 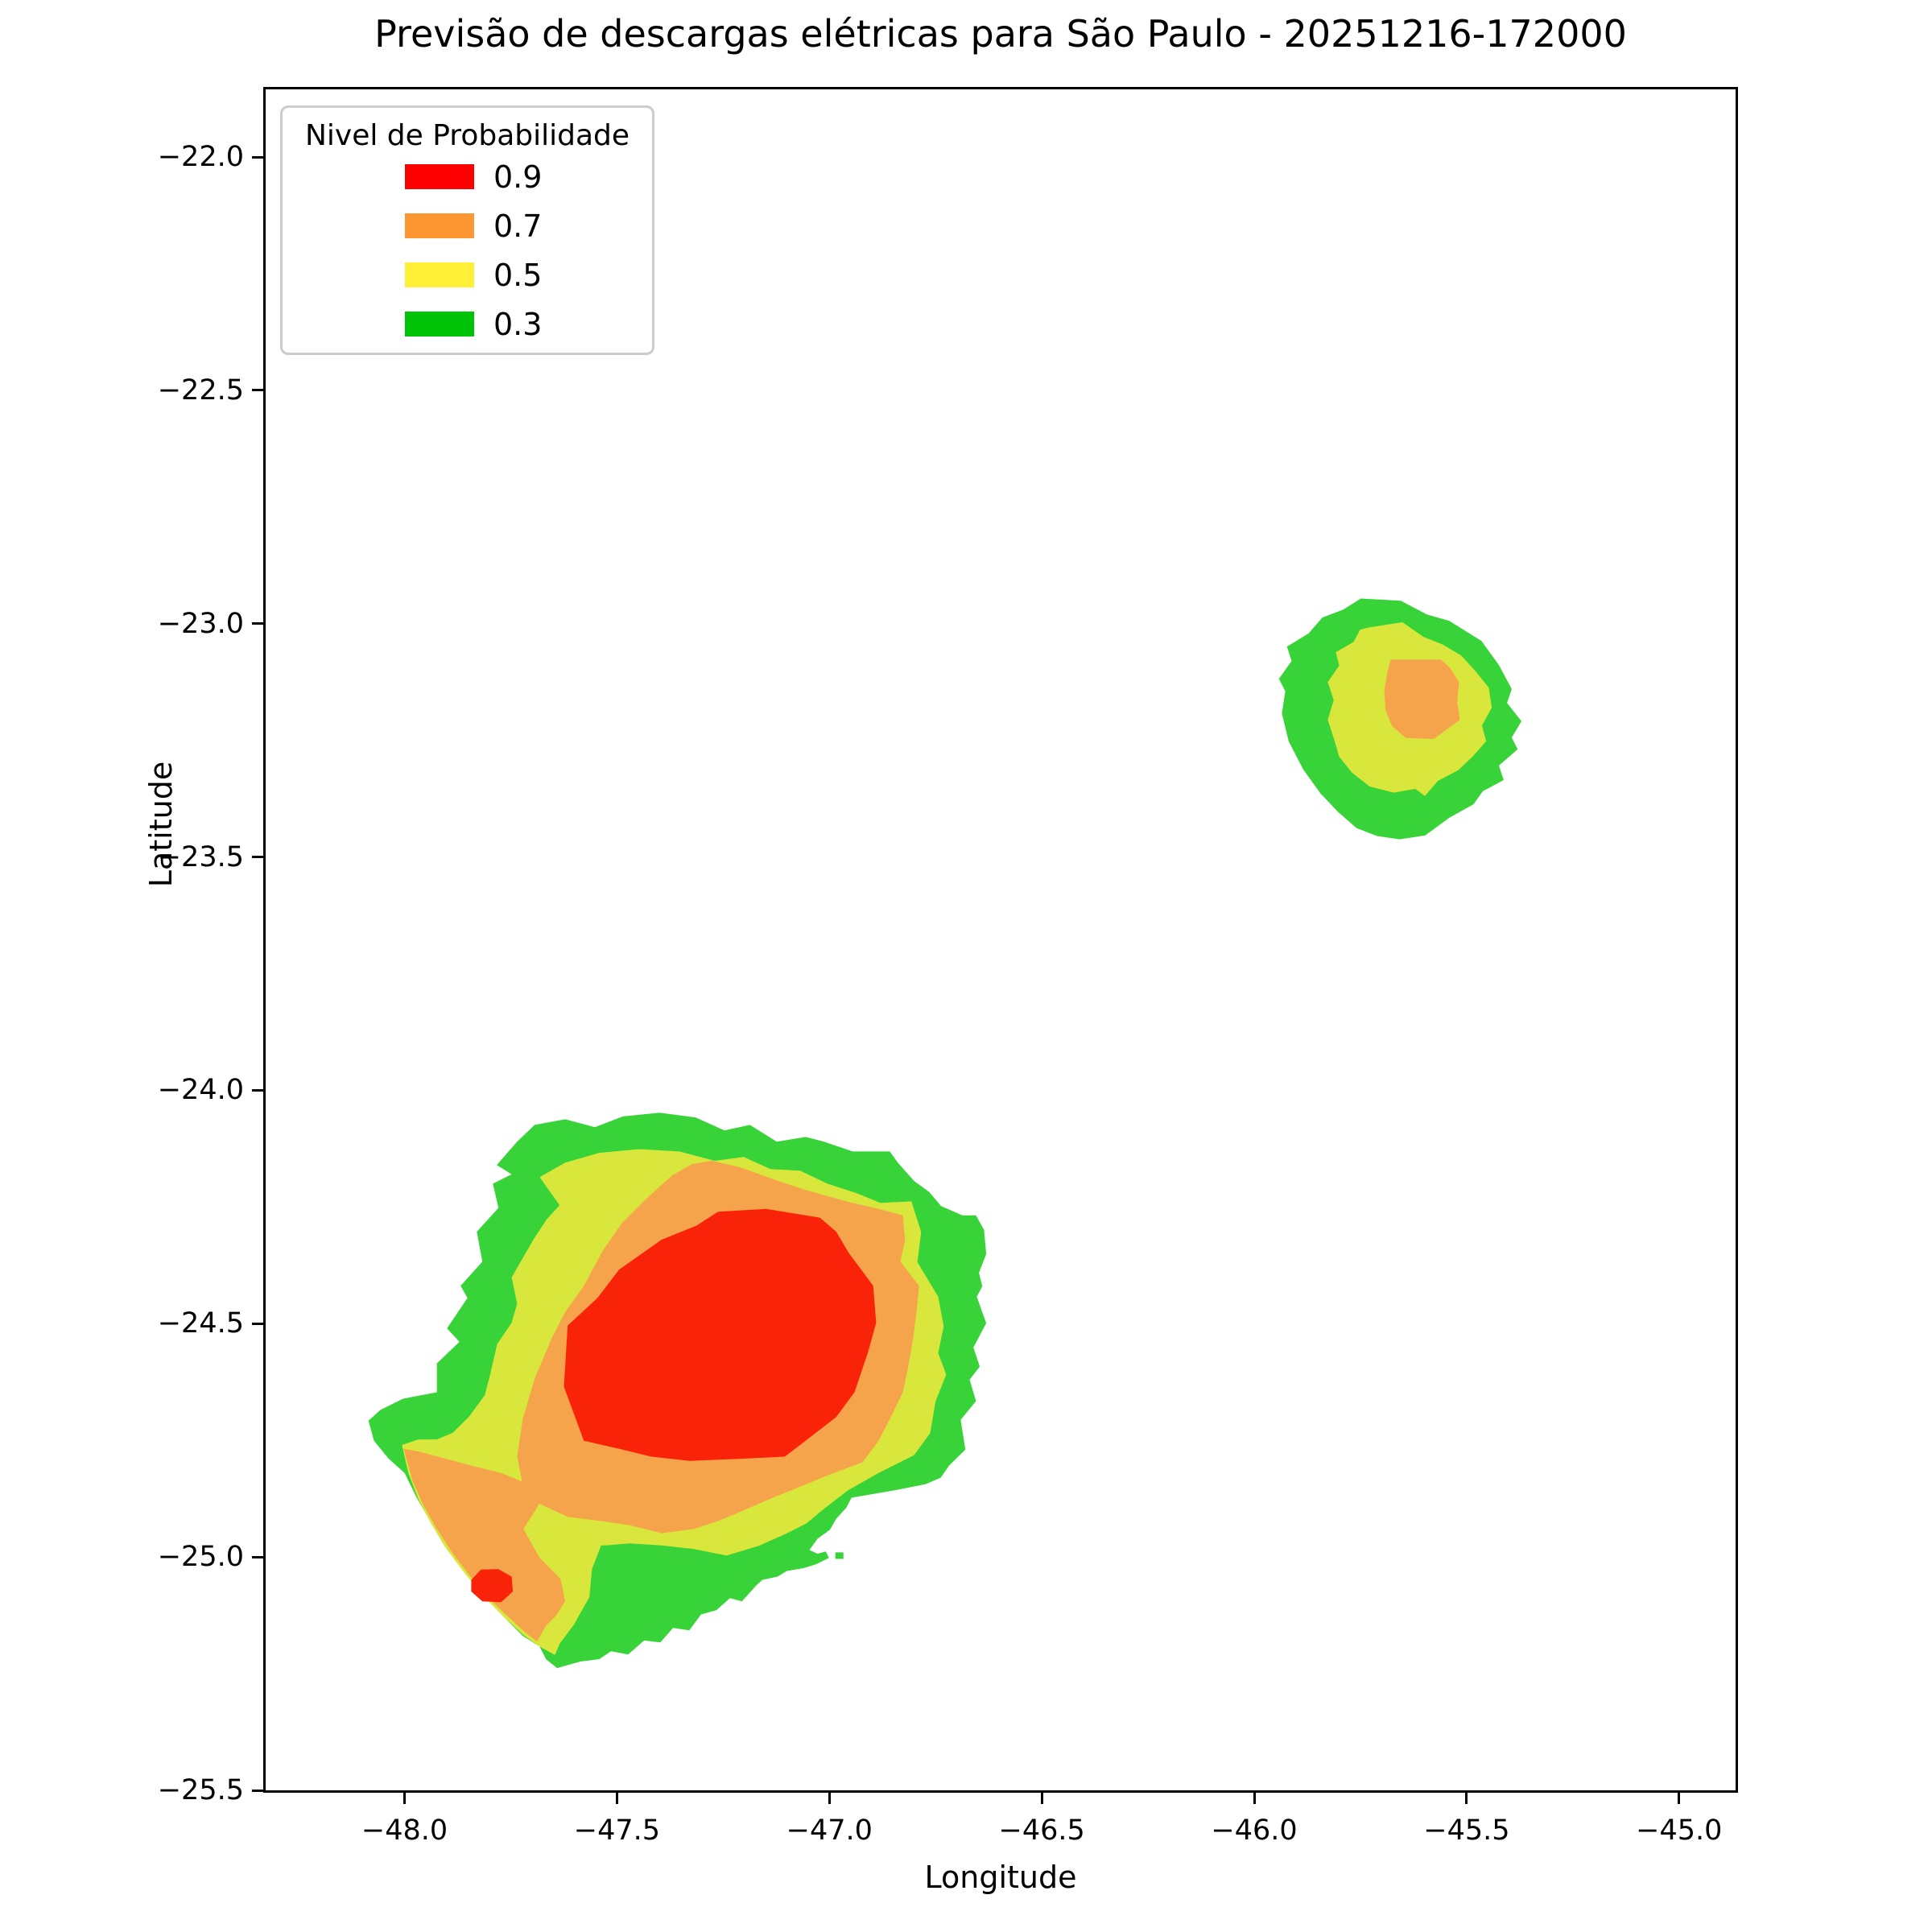 I want to click on x-axis-label: Longitude, so click(x=1000, y=1877).